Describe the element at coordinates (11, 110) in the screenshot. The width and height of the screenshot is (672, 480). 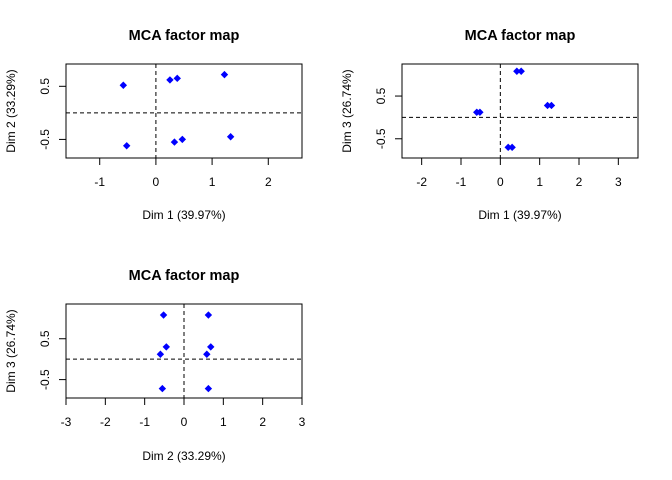
I see `y-axis-label: Dim 2 (33.29%)` at that location.